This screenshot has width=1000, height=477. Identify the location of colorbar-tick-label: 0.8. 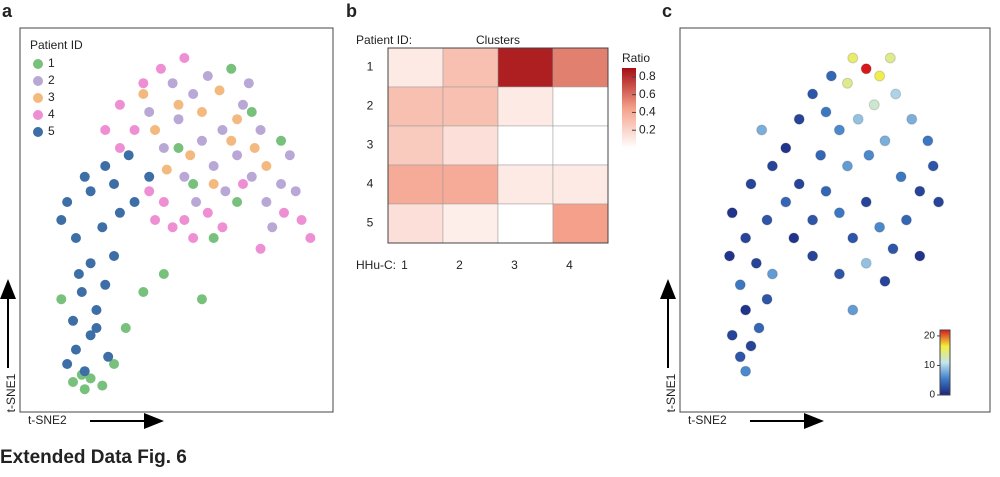
(647, 76).